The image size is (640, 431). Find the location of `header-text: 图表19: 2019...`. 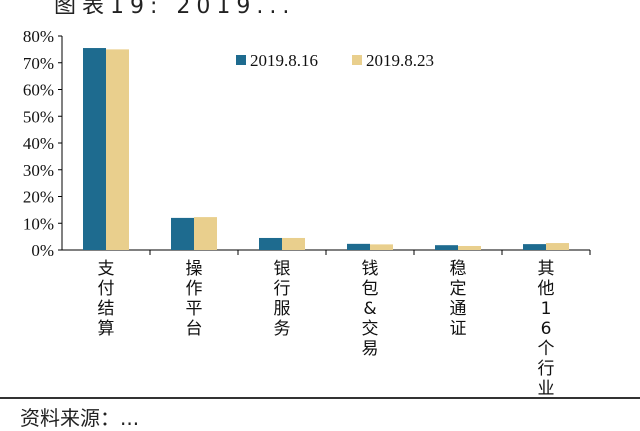

header-text: 图表19: 2019... is located at coordinates (175, 7).